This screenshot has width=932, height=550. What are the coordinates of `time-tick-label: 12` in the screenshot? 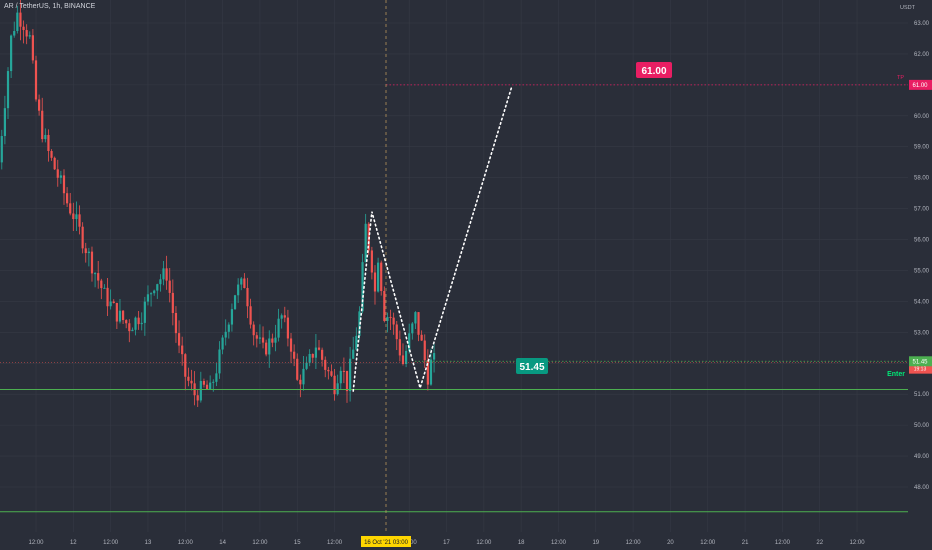 It's located at (73, 543).